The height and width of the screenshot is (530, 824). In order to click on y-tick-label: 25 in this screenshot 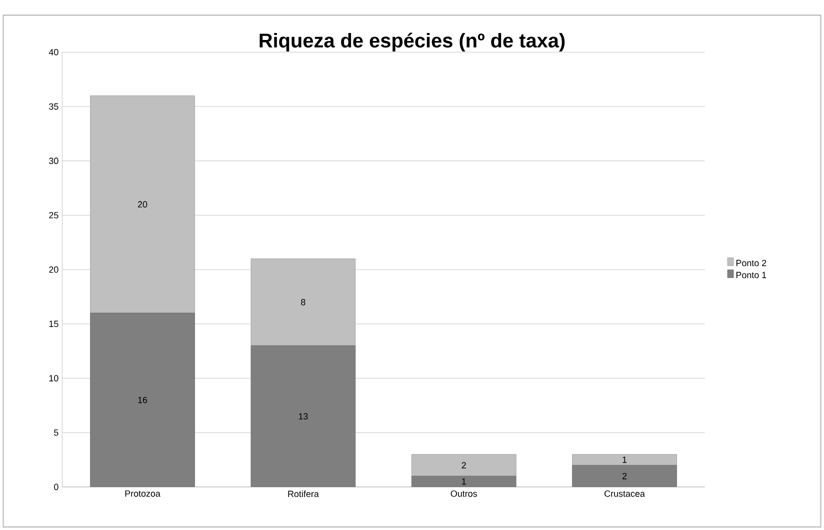, I will do `click(53, 215)`.